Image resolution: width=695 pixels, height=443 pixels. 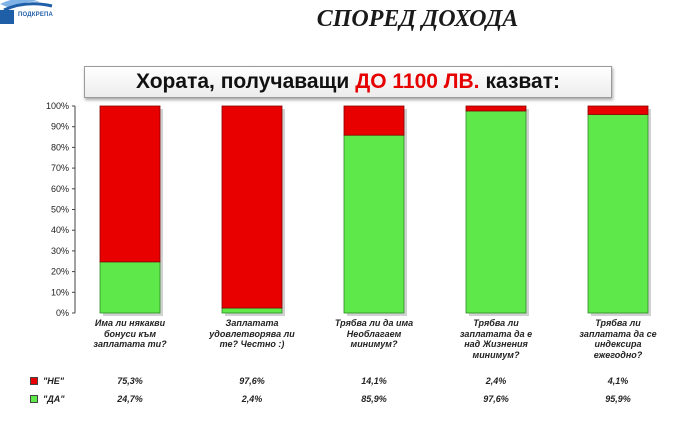 What do you see at coordinates (252, 333) in the screenshot?
I see `x-category-label: Заплатата удовлетворява ли те? Честно :)` at bounding box center [252, 333].